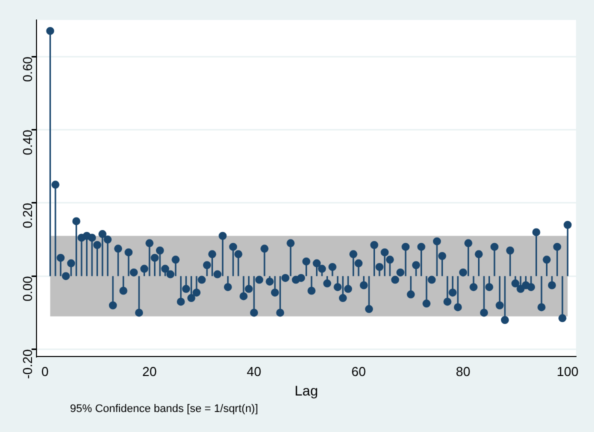 Image resolution: width=594 pixels, height=432 pixels. Describe the element at coordinates (254, 371) in the screenshot. I see `x-tick-label: 40` at that location.